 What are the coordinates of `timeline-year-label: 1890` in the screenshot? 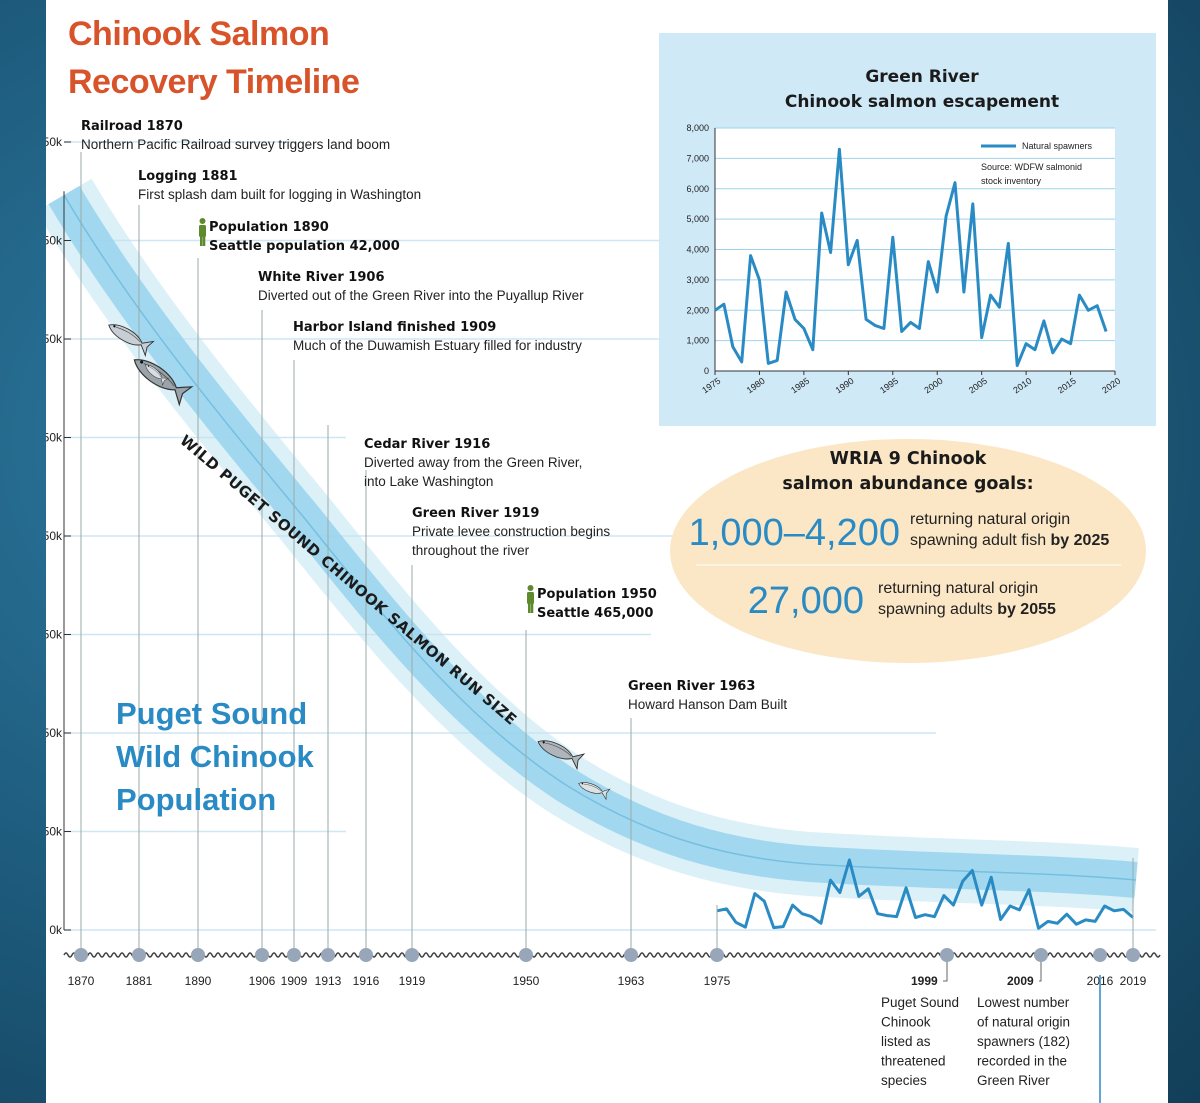 It's located at (198, 981).